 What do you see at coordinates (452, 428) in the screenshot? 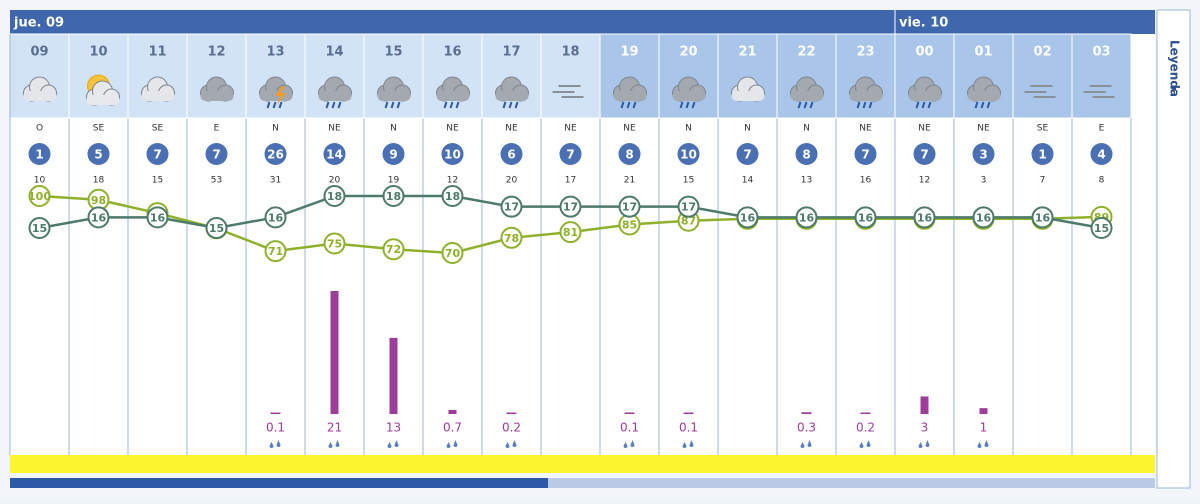
I see `precipitation-label: 0.7` at bounding box center [452, 428].